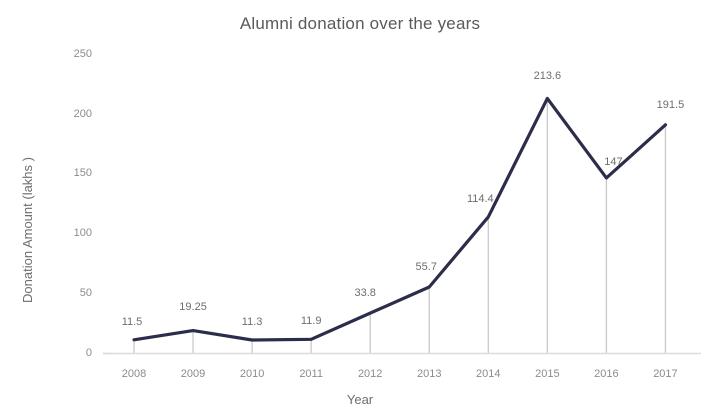  I want to click on x-axis-title: Year, so click(360, 399).